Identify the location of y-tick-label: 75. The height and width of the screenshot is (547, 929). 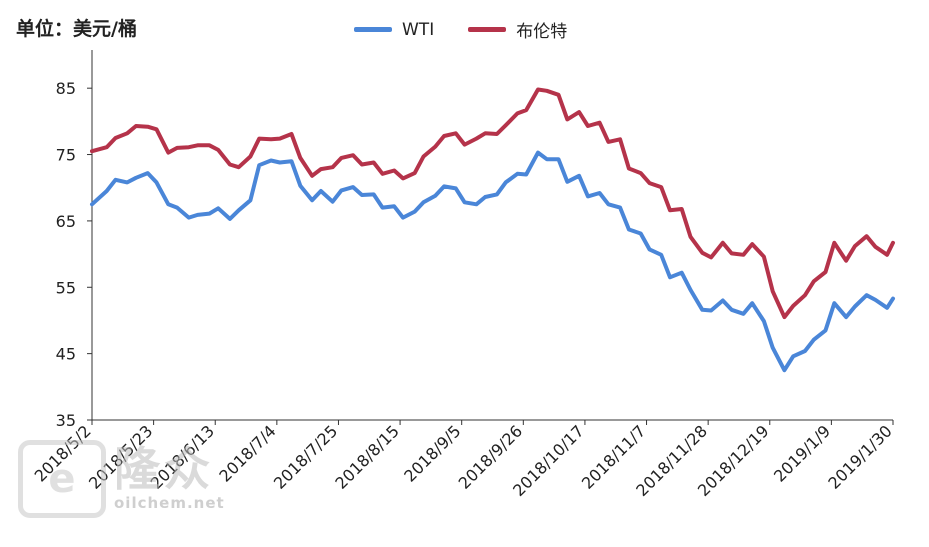
(66, 155).